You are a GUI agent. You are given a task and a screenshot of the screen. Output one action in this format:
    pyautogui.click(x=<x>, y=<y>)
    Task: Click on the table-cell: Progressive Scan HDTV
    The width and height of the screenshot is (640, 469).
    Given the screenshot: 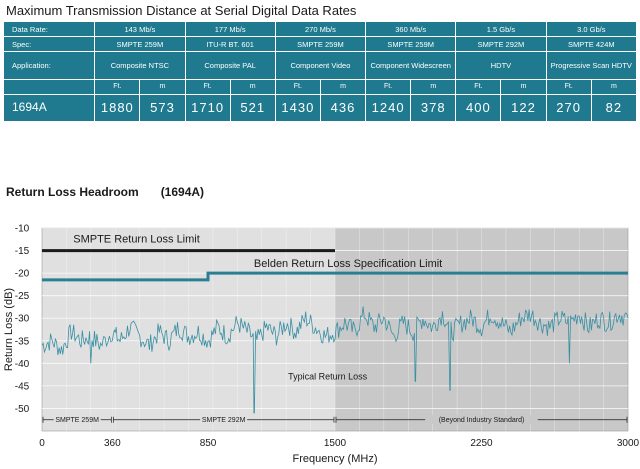 What is the action you would take?
    pyautogui.click(x=591, y=65)
    